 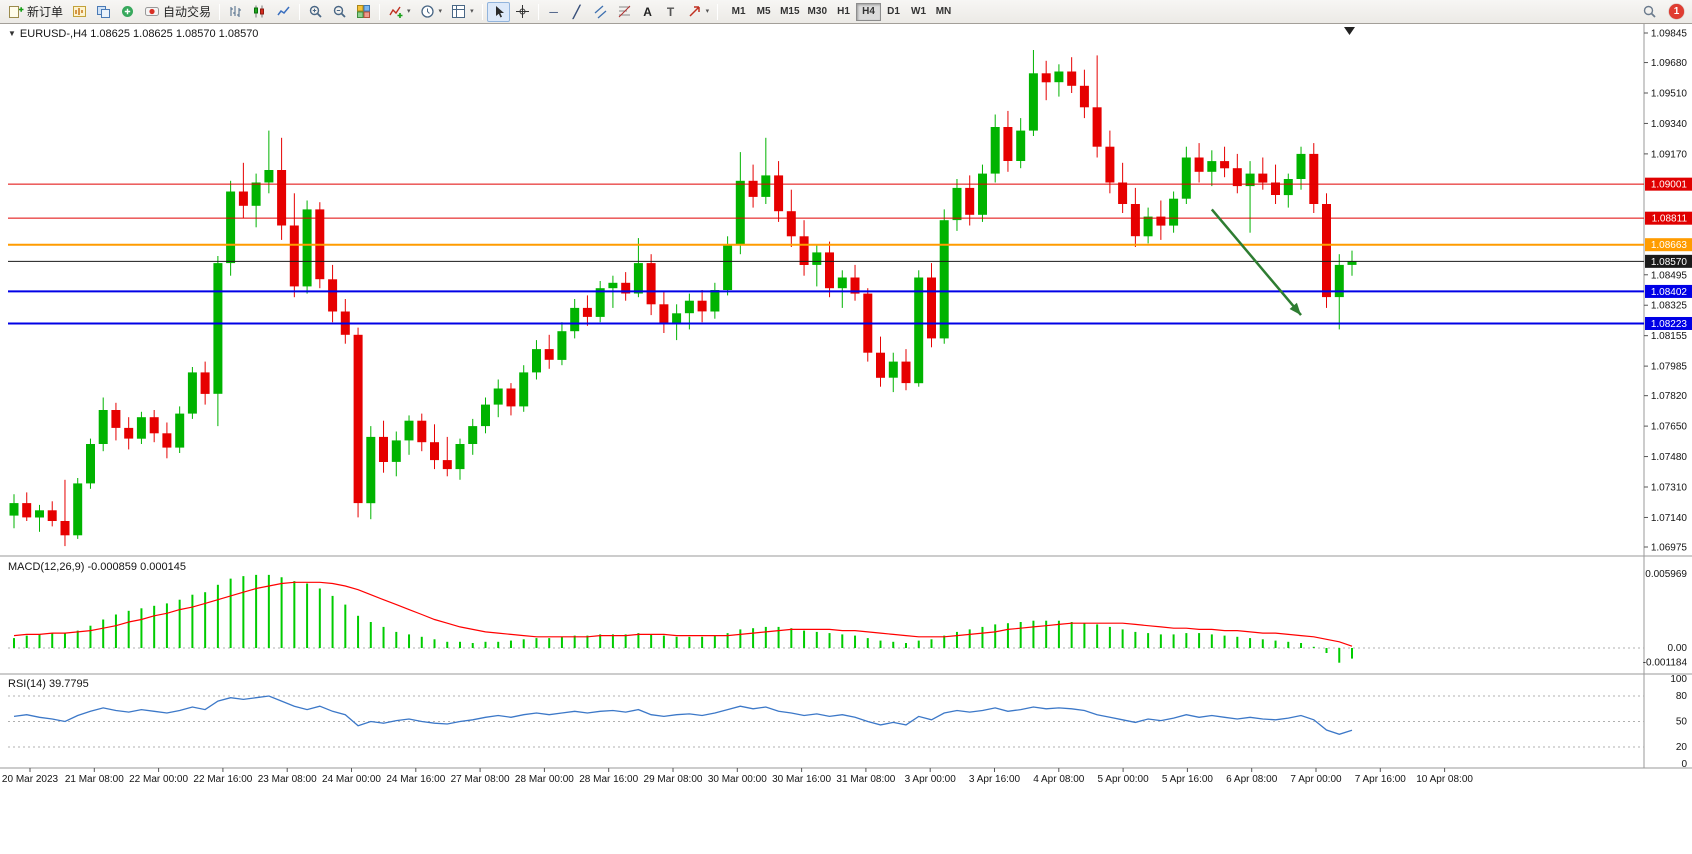 What do you see at coordinates (1669, 336) in the screenshot?
I see `price-axis-label: 1.08155` at bounding box center [1669, 336].